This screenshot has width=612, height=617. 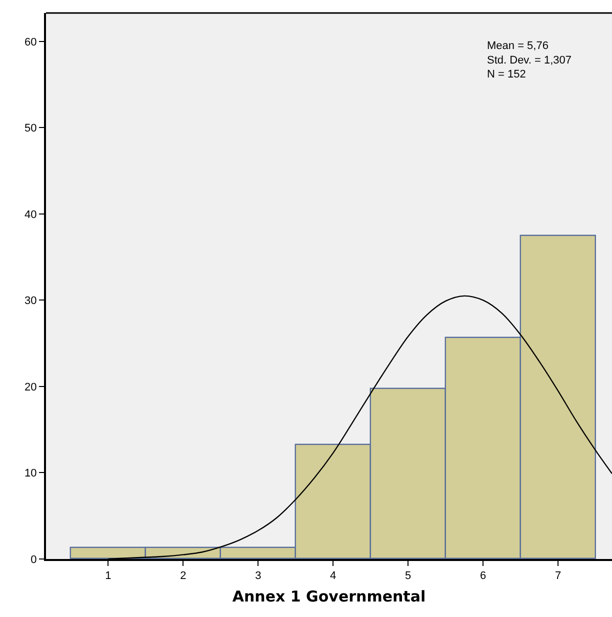 What do you see at coordinates (108, 576) in the screenshot?
I see `x-tick-label: 1` at bounding box center [108, 576].